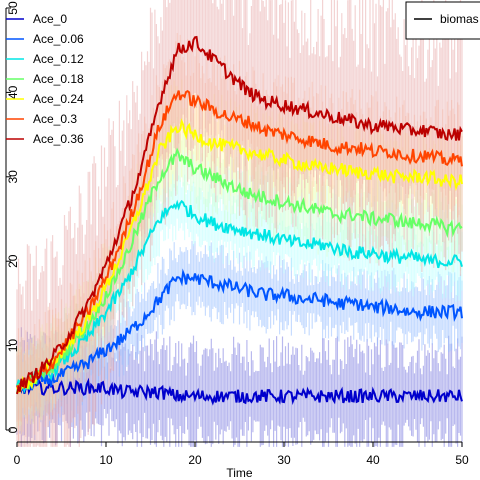 The image size is (480, 480). Describe the element at coordinates (373, 460) in the screenshot. I see `x-tick-label: 40` at that location.